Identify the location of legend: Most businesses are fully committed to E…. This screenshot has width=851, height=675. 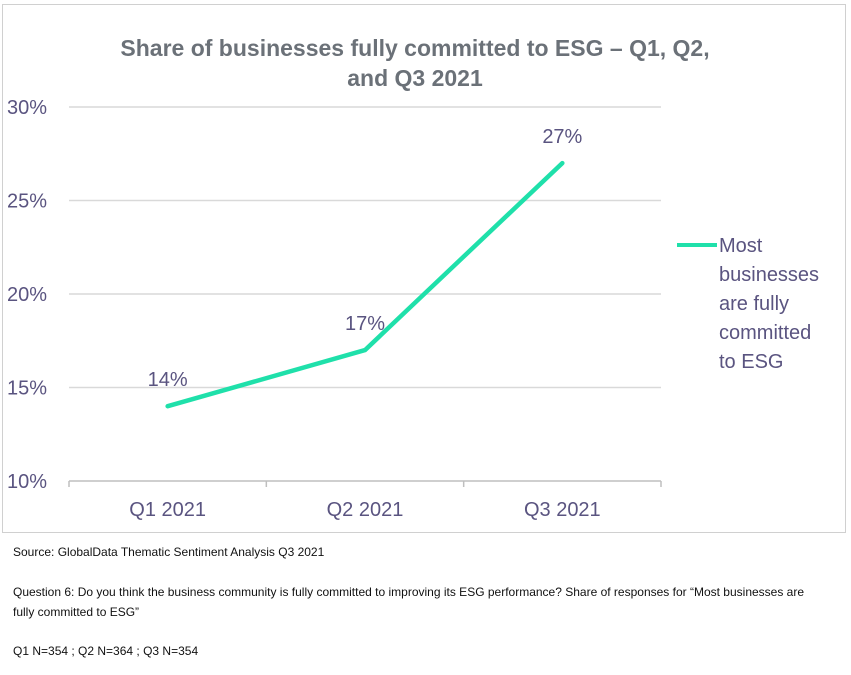
(748, 304).